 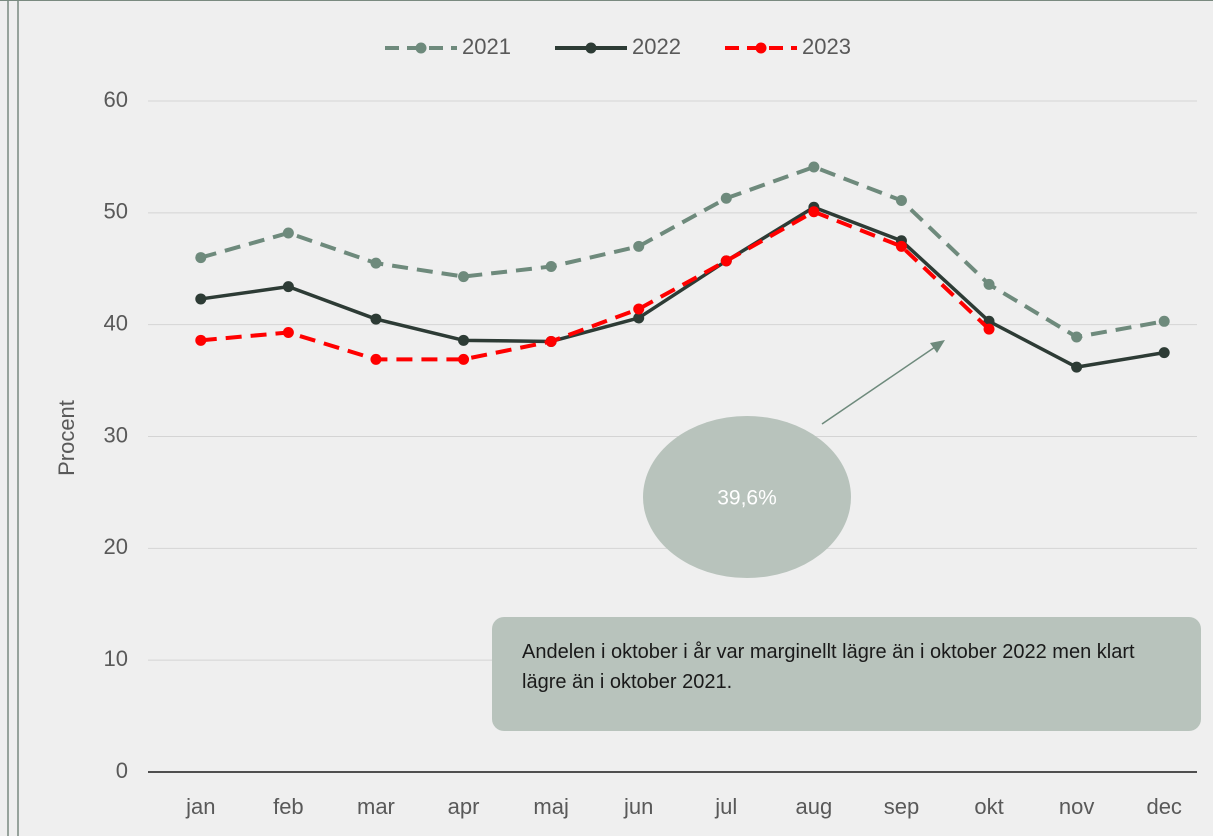 I want to click on legend-label: 2023, so click(x=826, y=46).